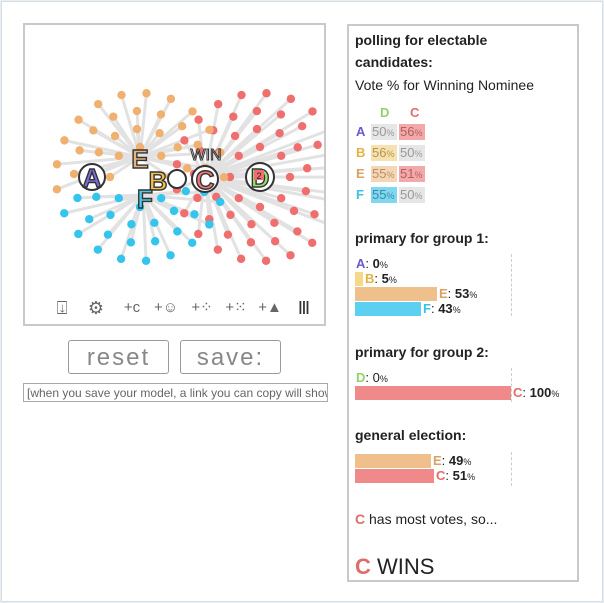  What do you see at coordinates (304, 308) in the screenshot?
I see `columns-tool-icon: Ⅲ` at bounding box center [304, 308].